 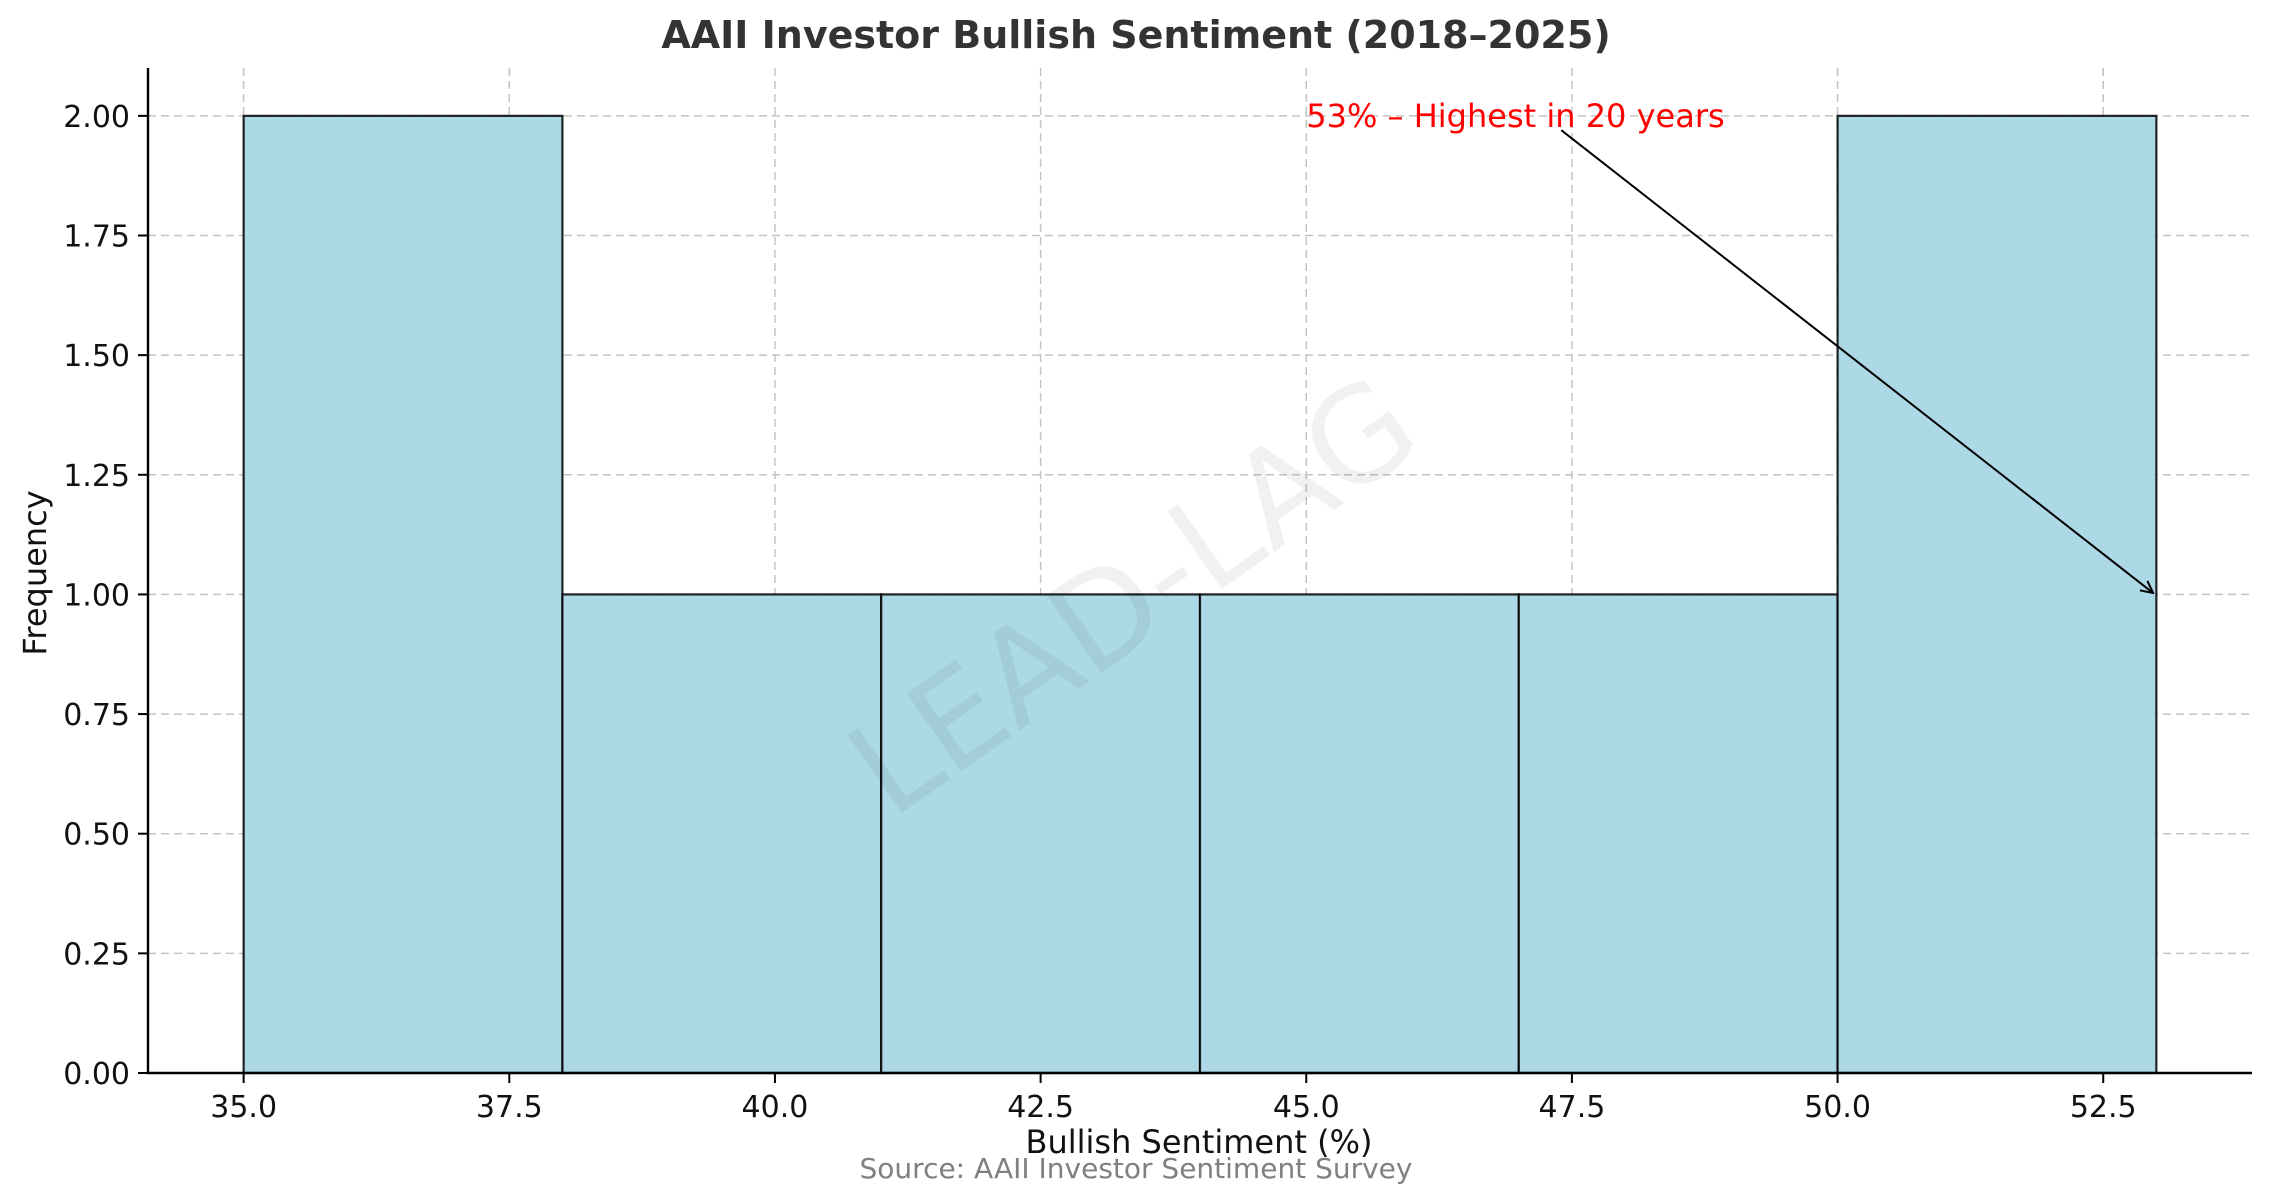 I want to click on x-tick-label: 52.5, so click(x=2103, y=1107).